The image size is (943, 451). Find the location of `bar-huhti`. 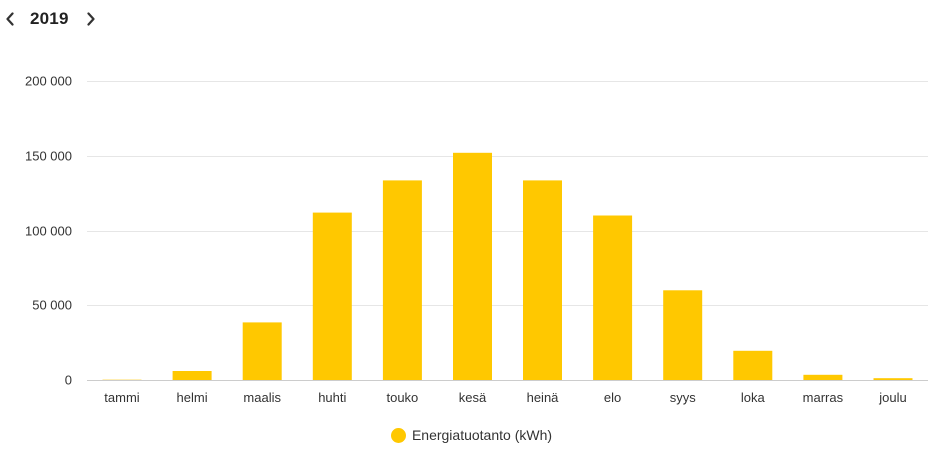

bar-huhti is located at coordinates (332, 296).